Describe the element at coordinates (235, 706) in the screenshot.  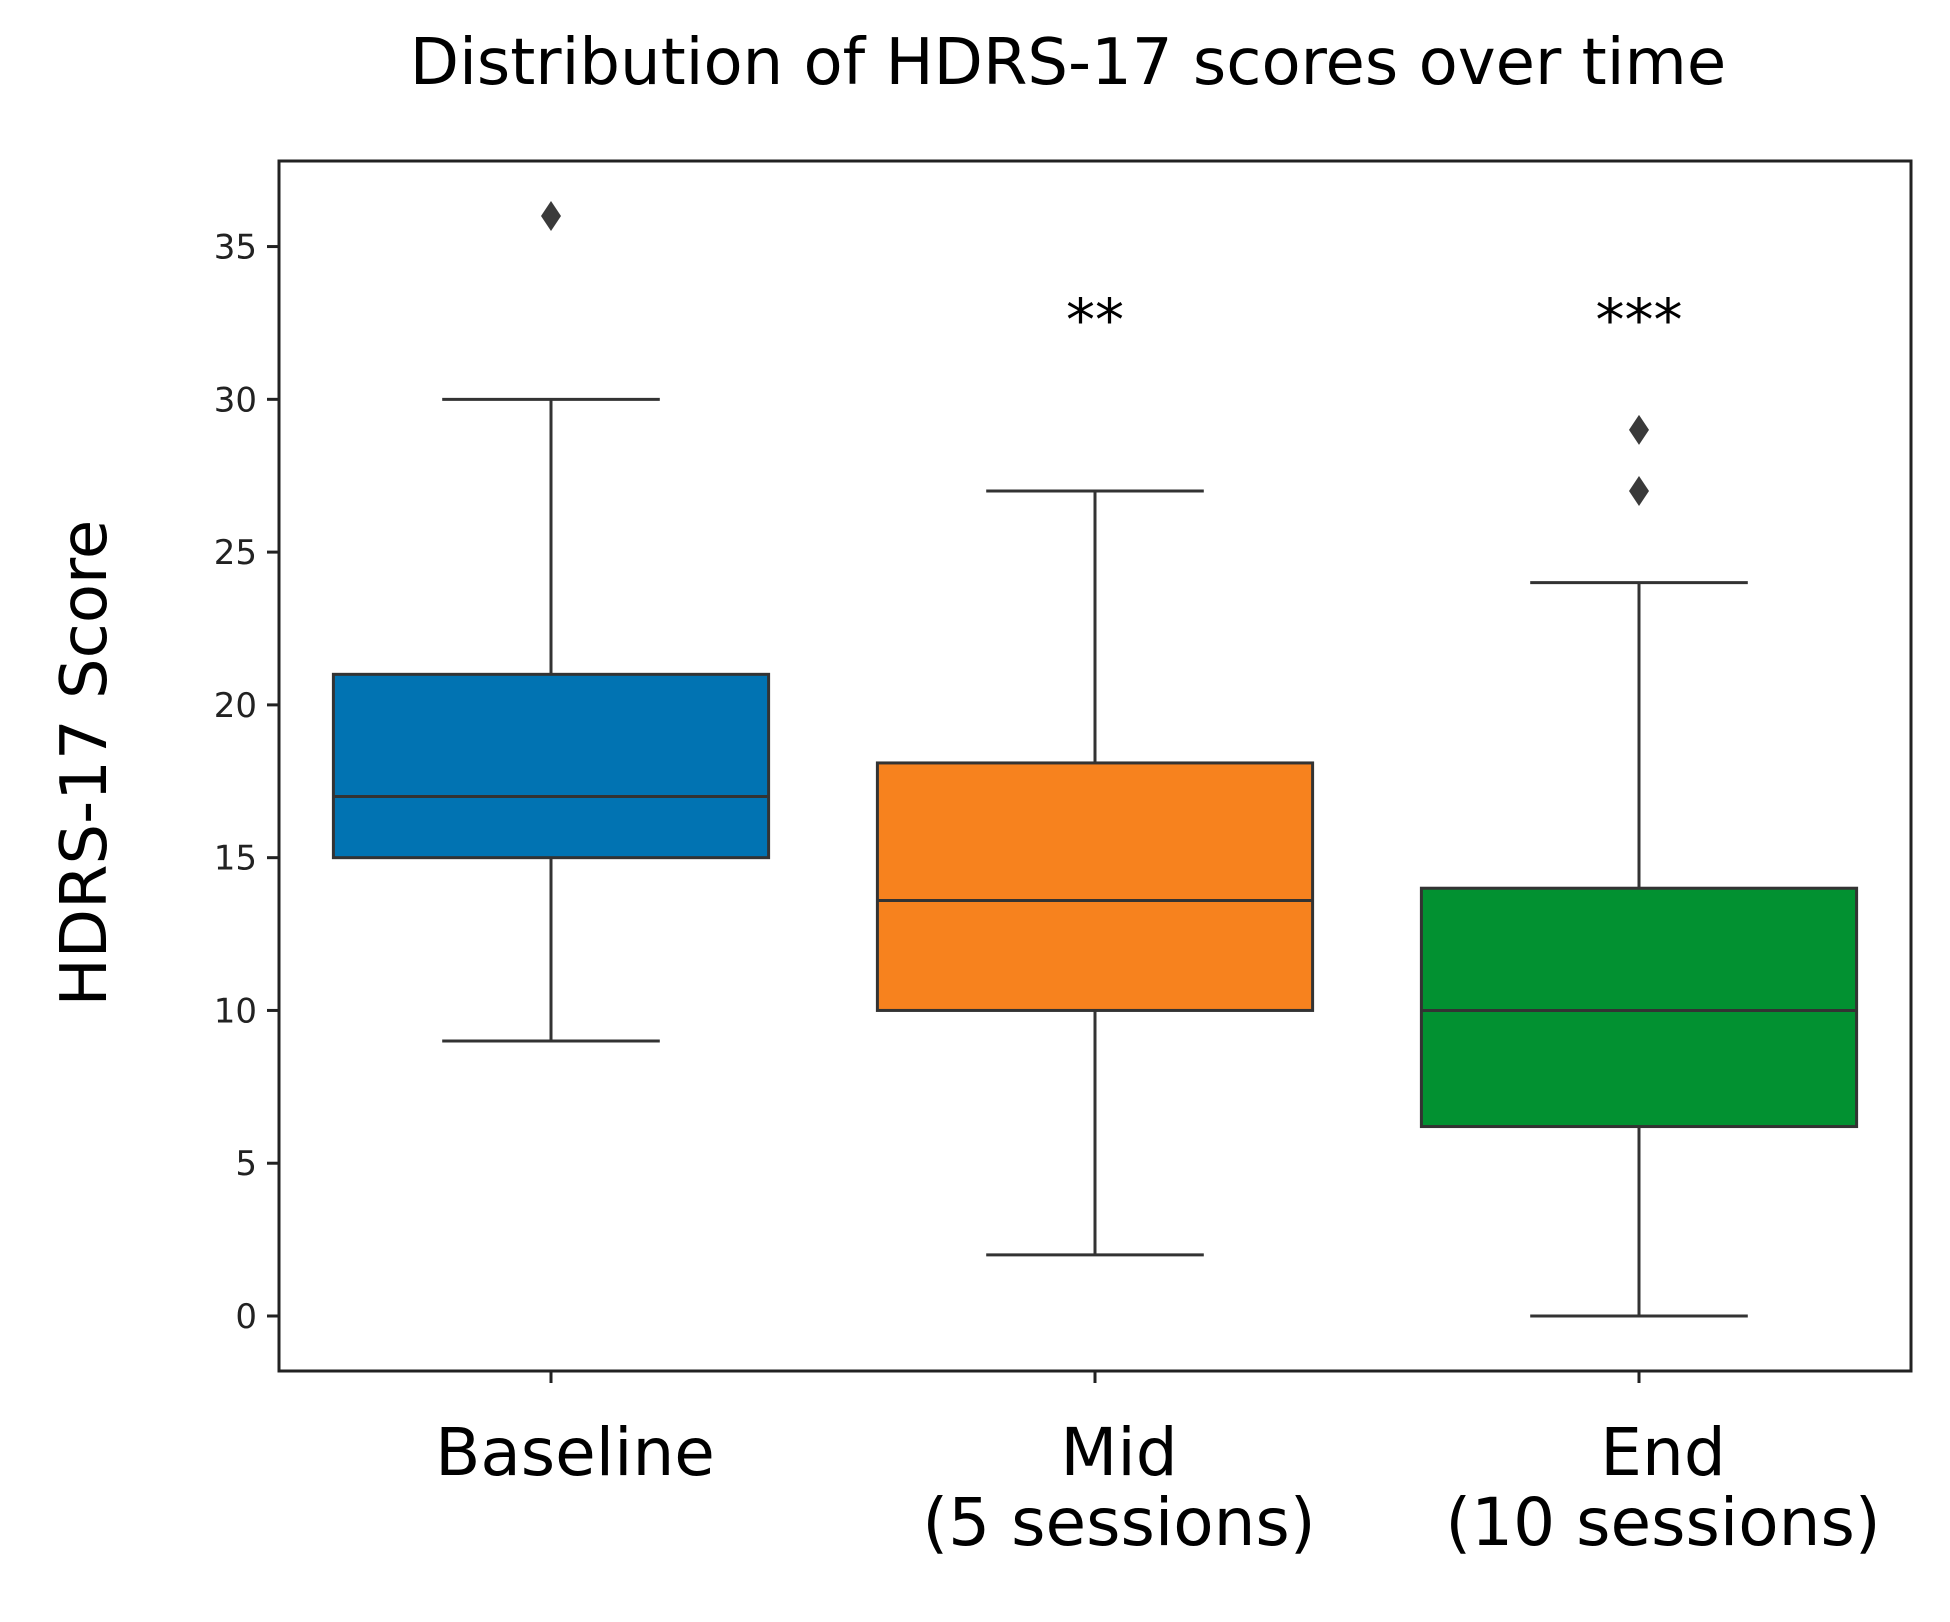
I see `y-tick-label: 20` at that location.